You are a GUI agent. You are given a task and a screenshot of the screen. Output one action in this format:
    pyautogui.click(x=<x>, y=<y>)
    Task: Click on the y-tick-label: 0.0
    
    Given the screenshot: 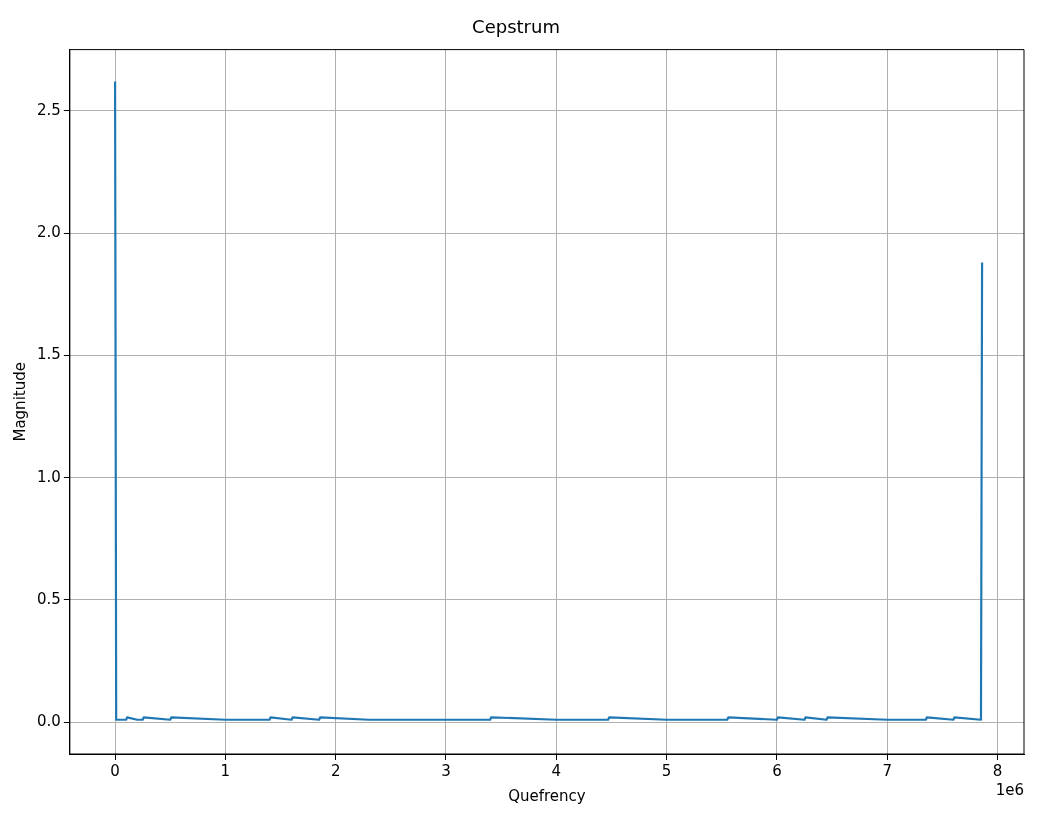 What is the action you would take?
    pyautogui.click(x=49, y=721)
    